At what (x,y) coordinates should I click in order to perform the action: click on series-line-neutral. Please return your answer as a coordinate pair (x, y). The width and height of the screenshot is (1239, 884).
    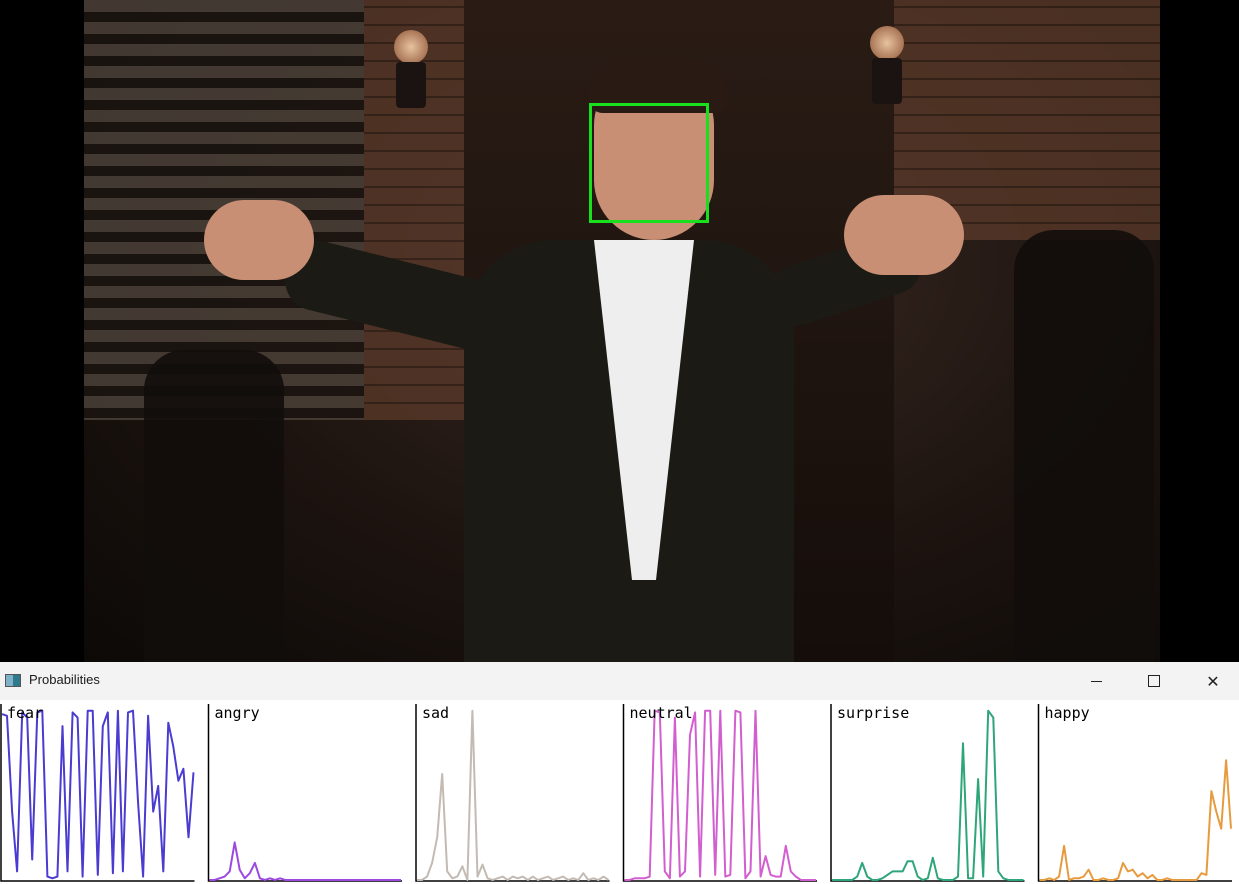
    Looking at the image, I should click on (720, 795).